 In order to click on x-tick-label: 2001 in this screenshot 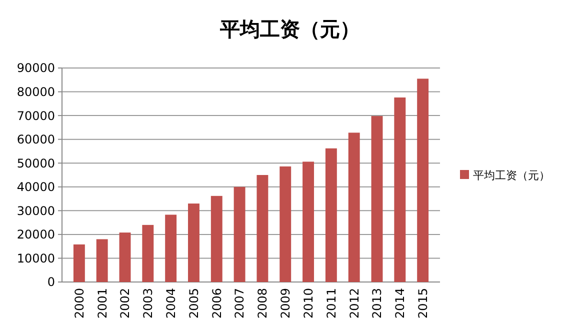, I will do `click(102, 303)`.